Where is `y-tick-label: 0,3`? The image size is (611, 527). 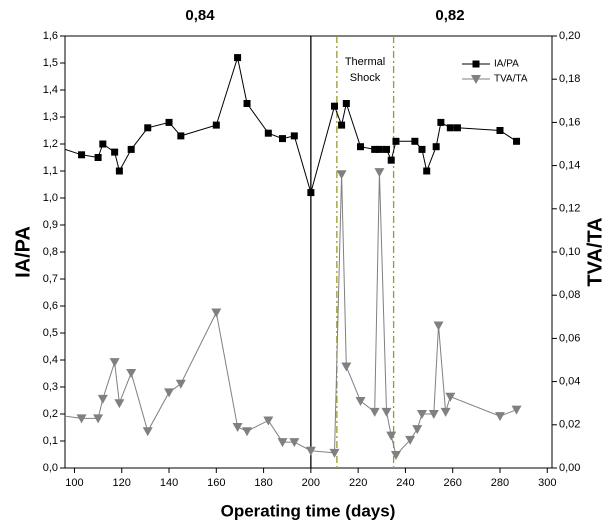
y-tick-label: 0,3 is located at coordinates (50, 387).